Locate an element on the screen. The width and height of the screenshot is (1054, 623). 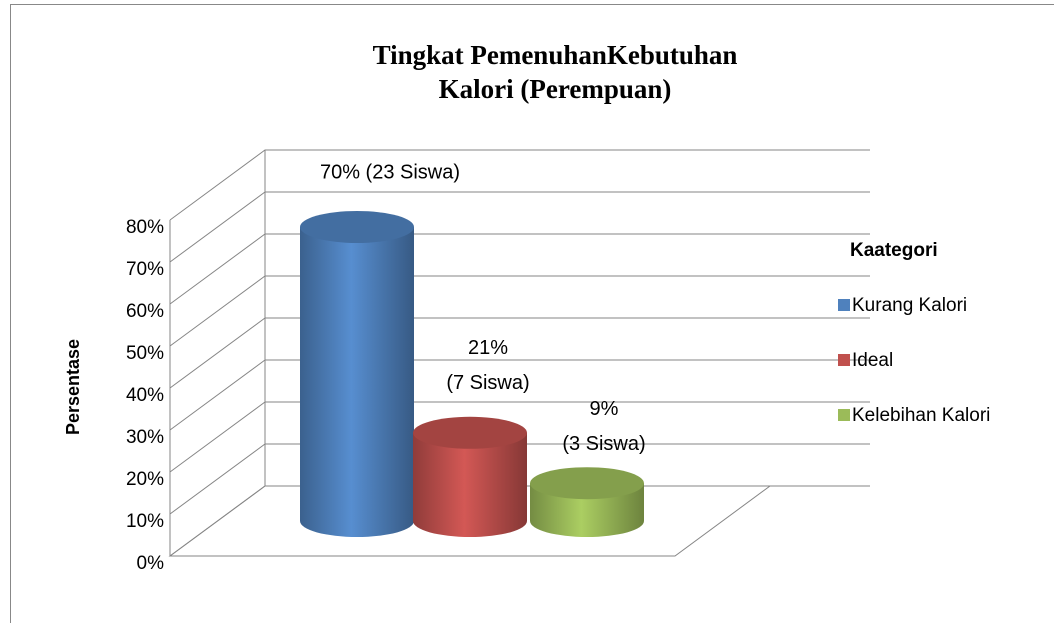
value-label: 70% (23 Siswa) is located at coordinates (390, 172).